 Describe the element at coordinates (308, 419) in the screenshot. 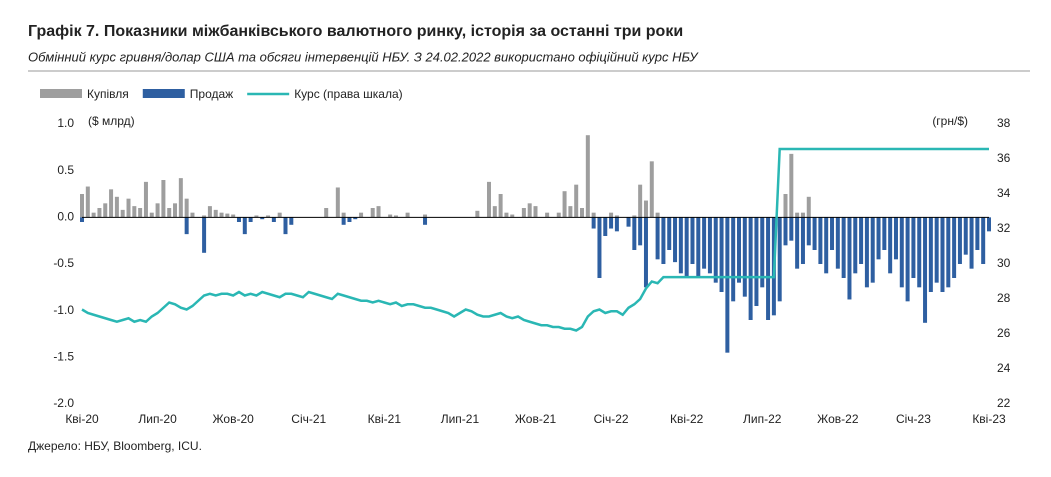

I see `x-tick-label: Січ-21` at that location.